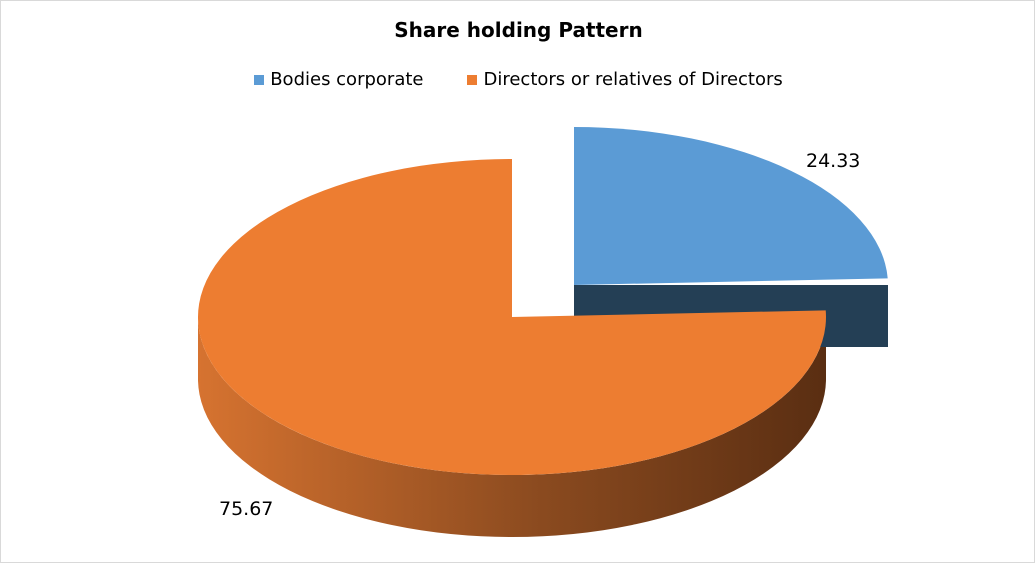 This screenshot has width=1035, height=564. What do you see at coordinates (259, 79) in the screenshot?
I see `legend-swatch-bodies-corporate` at bounding box center [259, 79].